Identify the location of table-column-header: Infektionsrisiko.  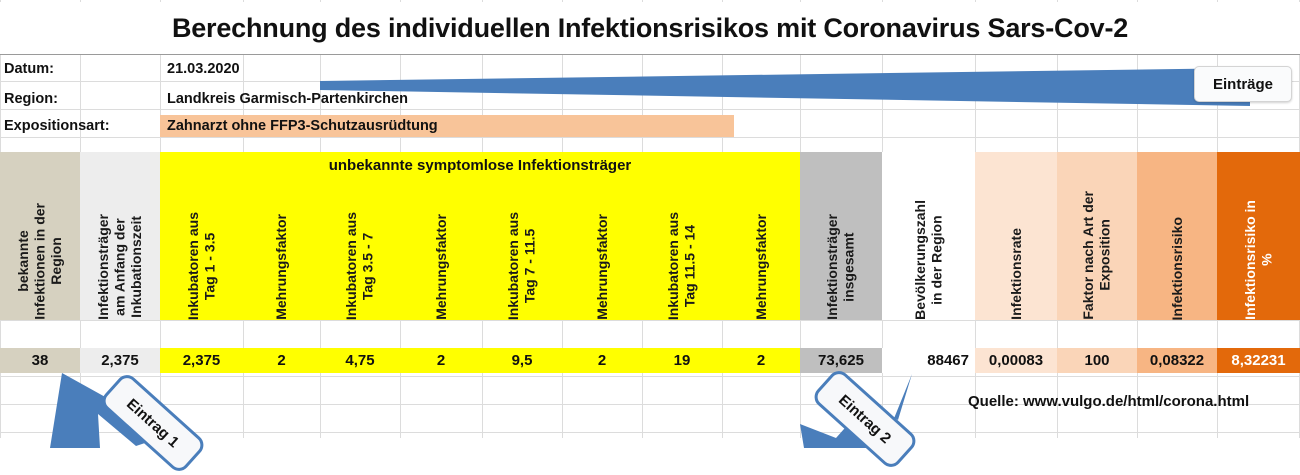
(1177, 236).